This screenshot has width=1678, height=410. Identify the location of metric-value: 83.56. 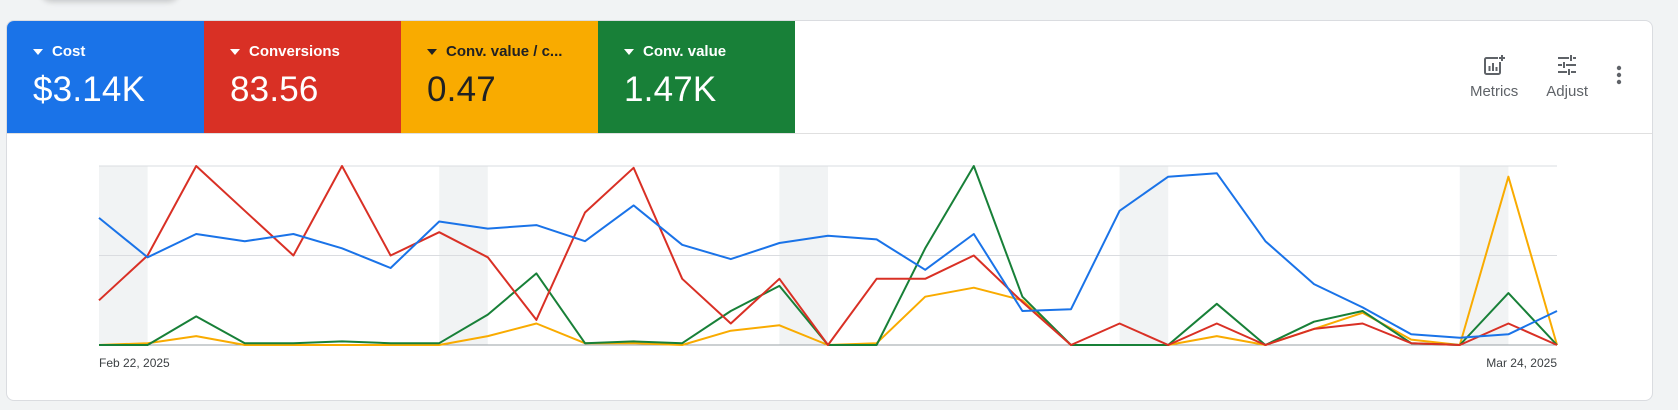
(274, 89).